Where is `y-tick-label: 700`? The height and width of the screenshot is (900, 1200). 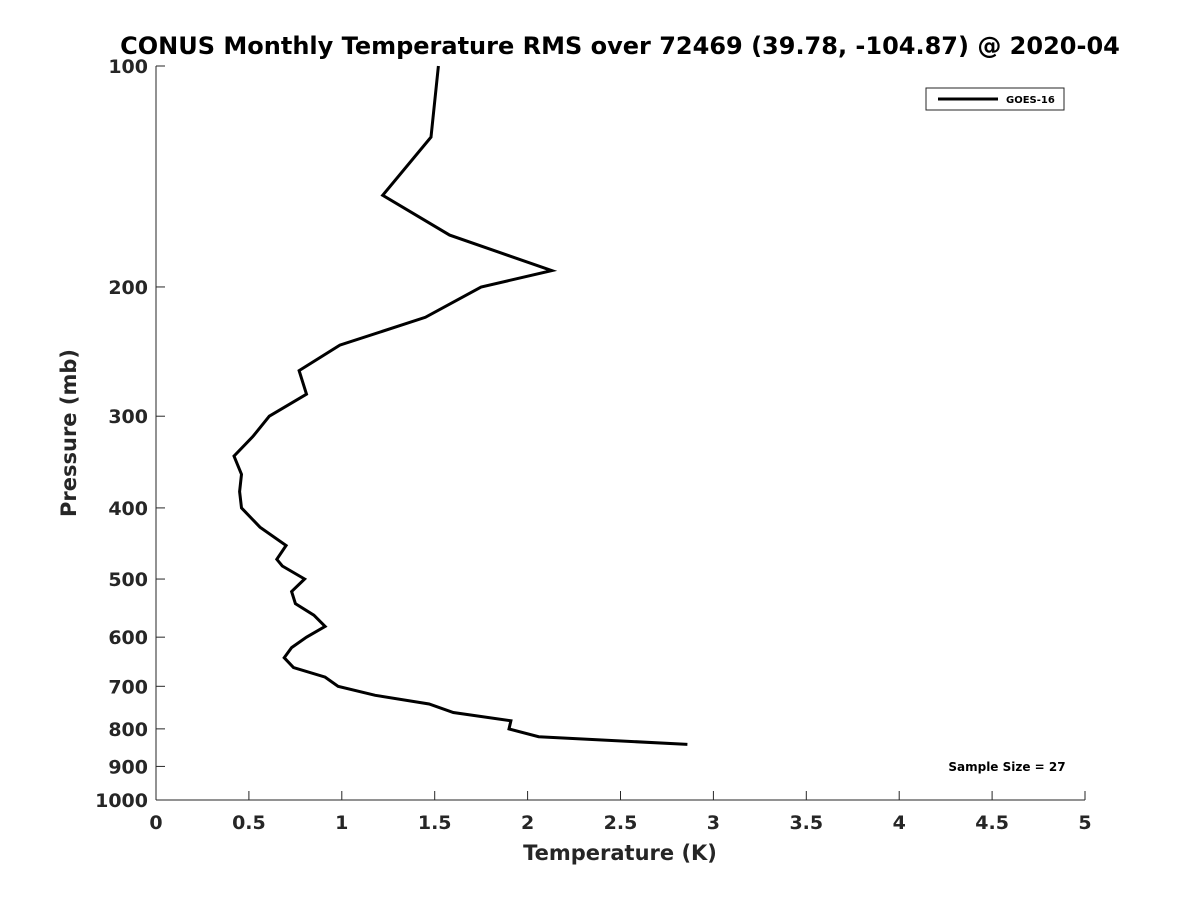
y-tick-label: 700 is located at coordinates (128, 687).